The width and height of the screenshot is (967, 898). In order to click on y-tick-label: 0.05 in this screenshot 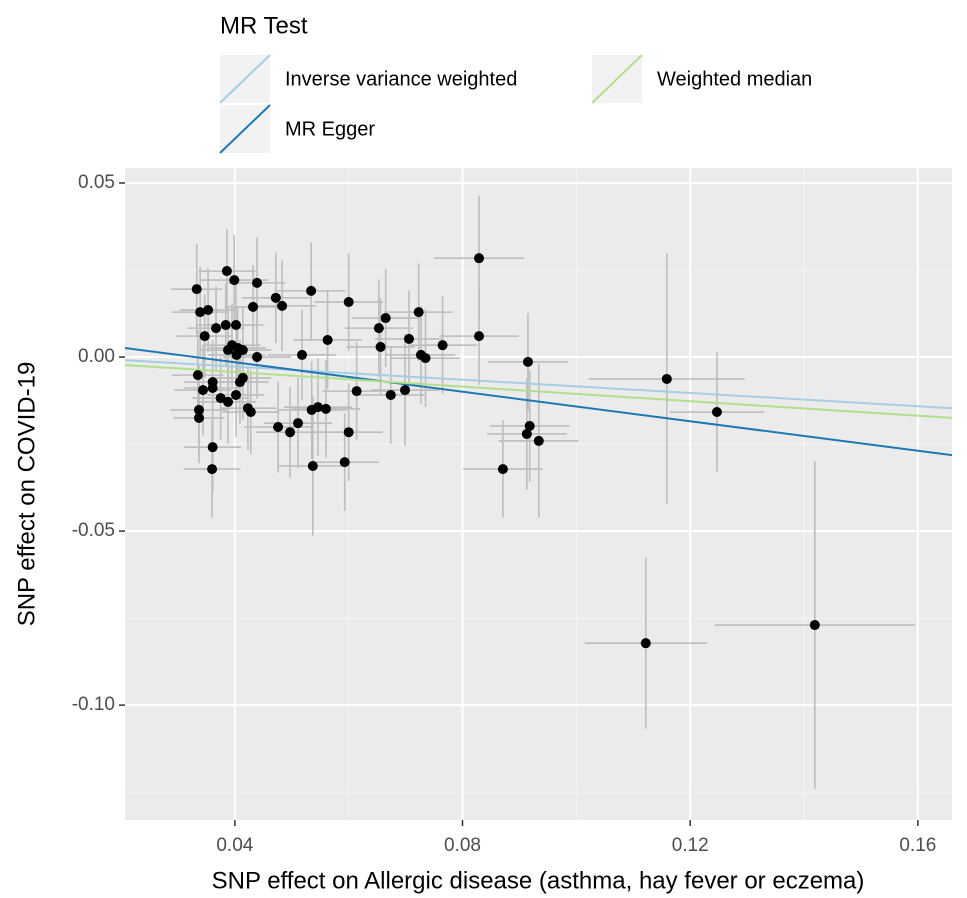, I will do `click(96, 182)`.